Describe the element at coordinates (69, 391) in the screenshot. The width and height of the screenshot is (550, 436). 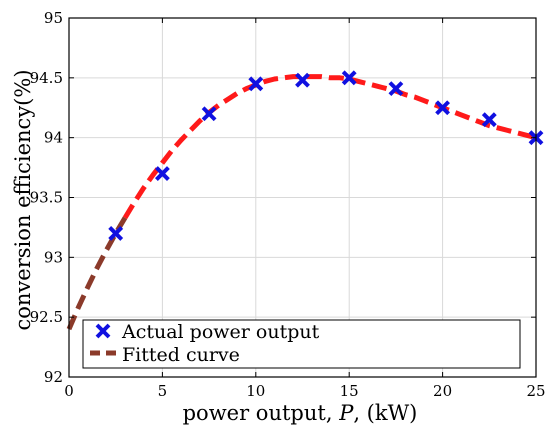
I see `x-tick-label: 0` at that location.